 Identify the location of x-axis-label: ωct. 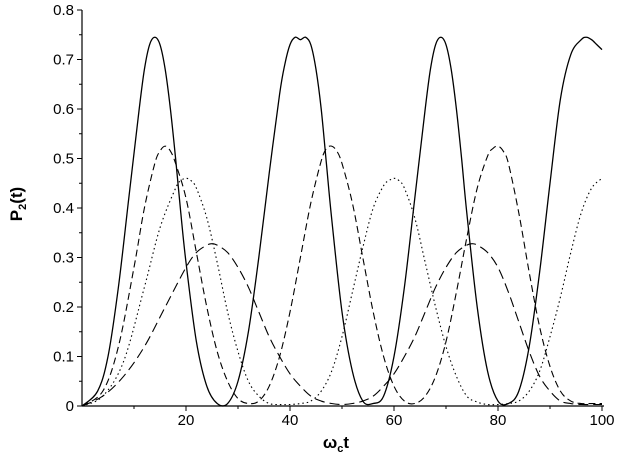
(336, 444).